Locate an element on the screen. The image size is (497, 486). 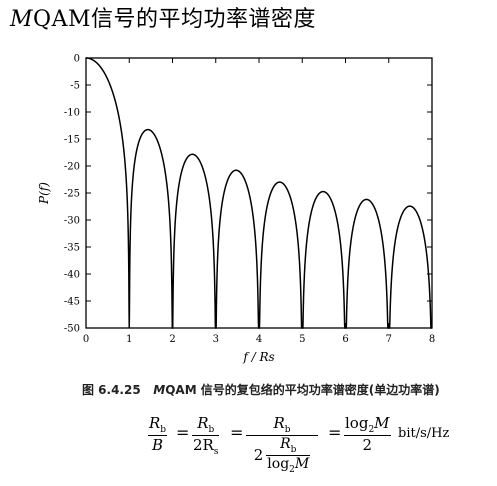
rb-symbol: R is located at coordinates (155, 423).